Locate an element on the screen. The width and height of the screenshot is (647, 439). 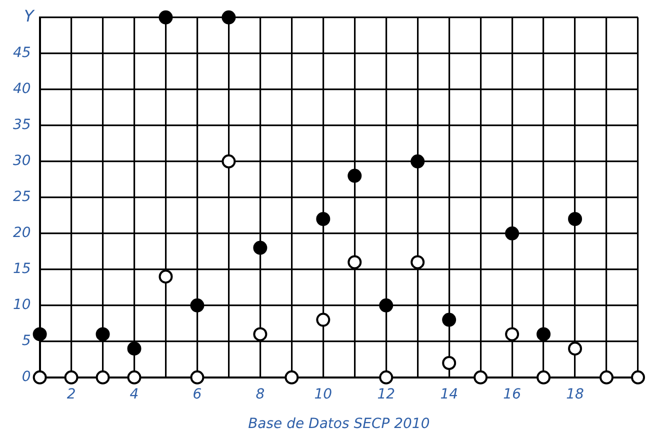
x-tick-label: 14 is located at coordinates (449, 394).